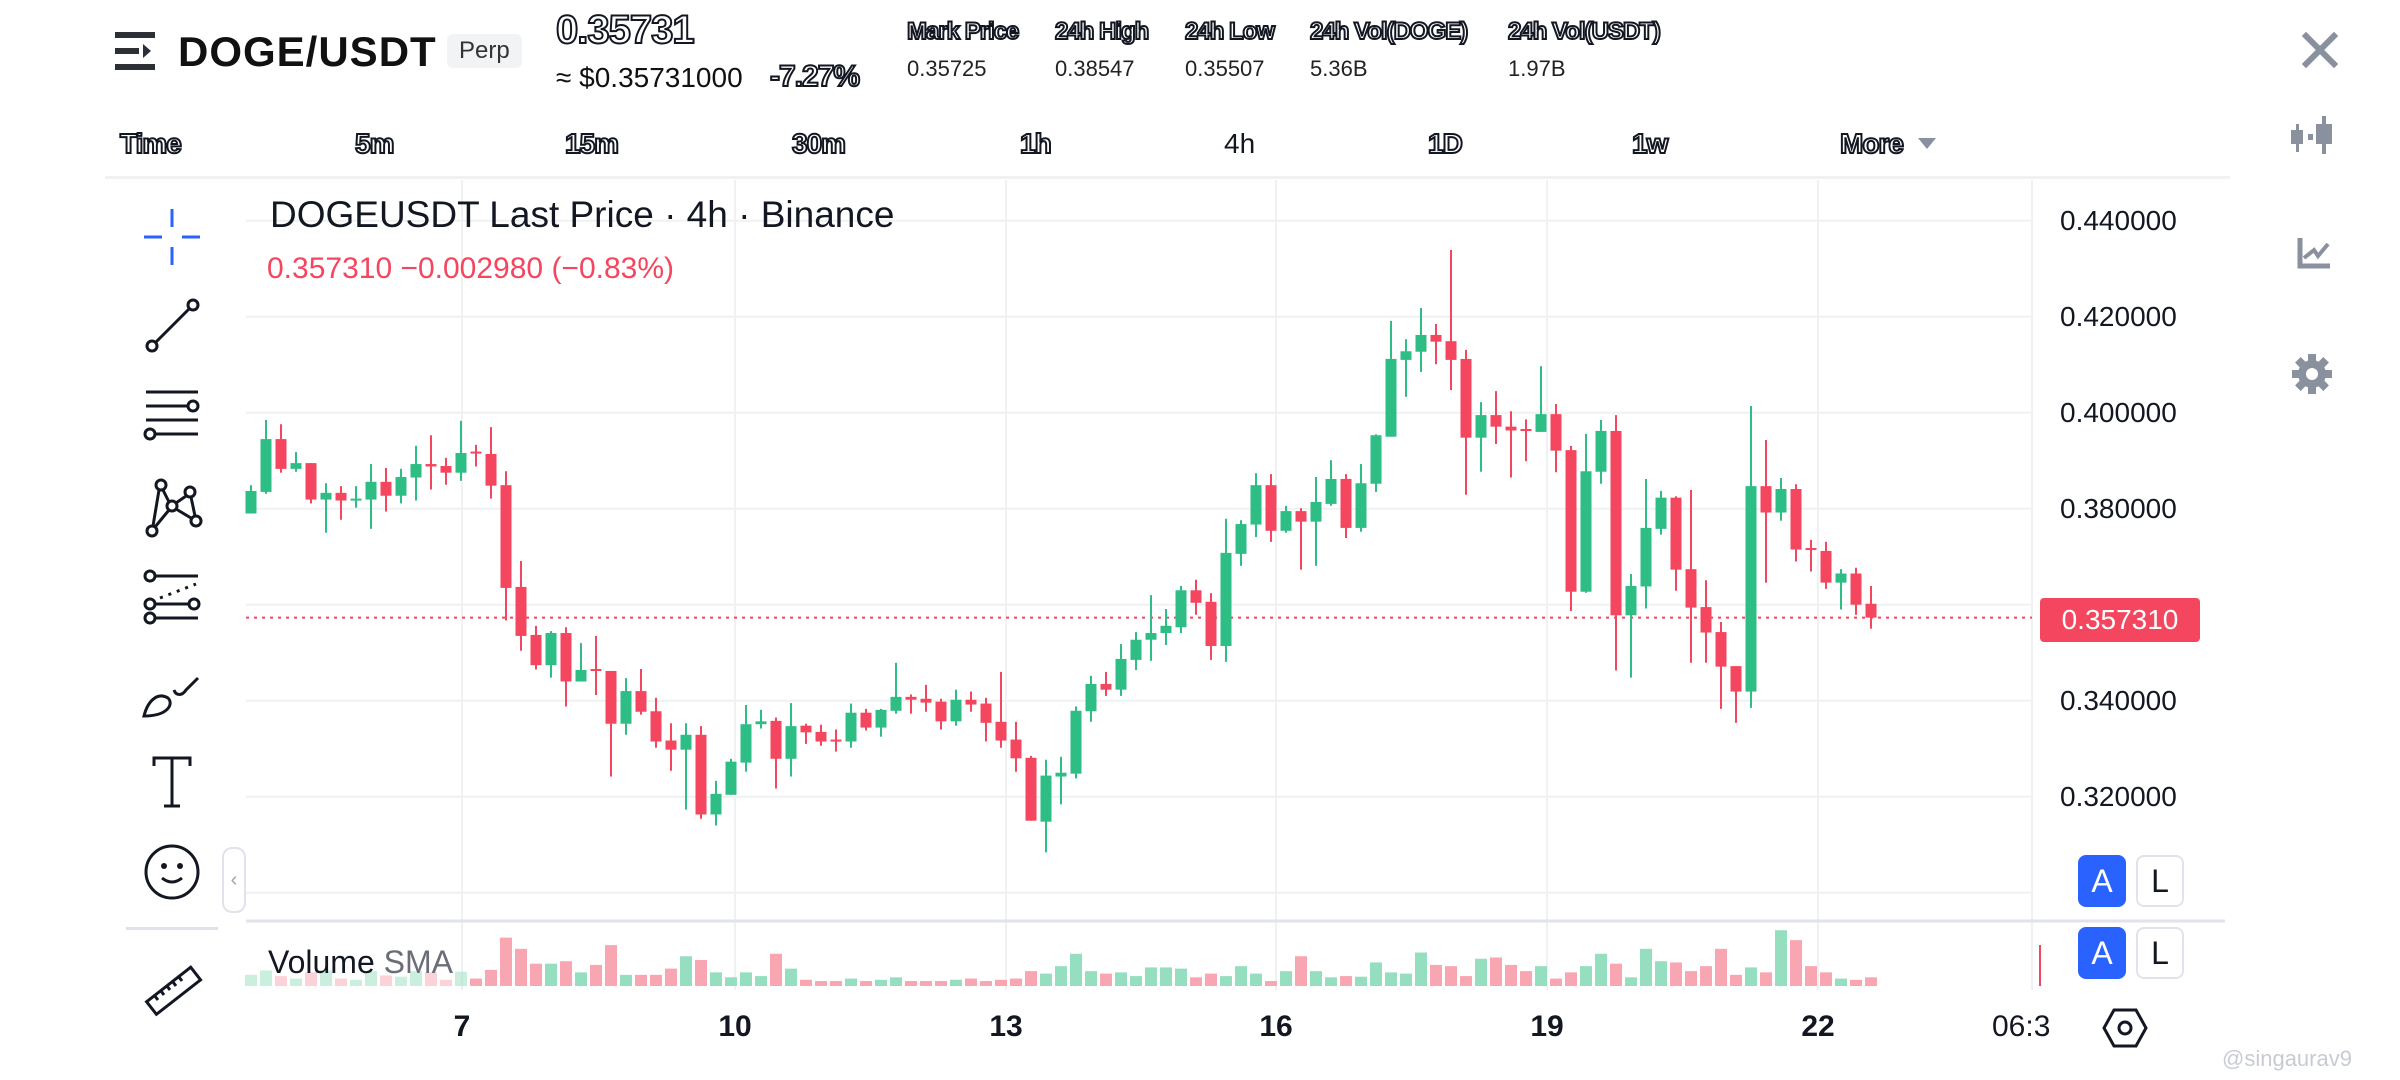  Describe the element at coordinates (1389, 49) in the screenshot. I see `stat-24h-vol-doge: 24h Vol(DOGE) 5.36B` at that location.